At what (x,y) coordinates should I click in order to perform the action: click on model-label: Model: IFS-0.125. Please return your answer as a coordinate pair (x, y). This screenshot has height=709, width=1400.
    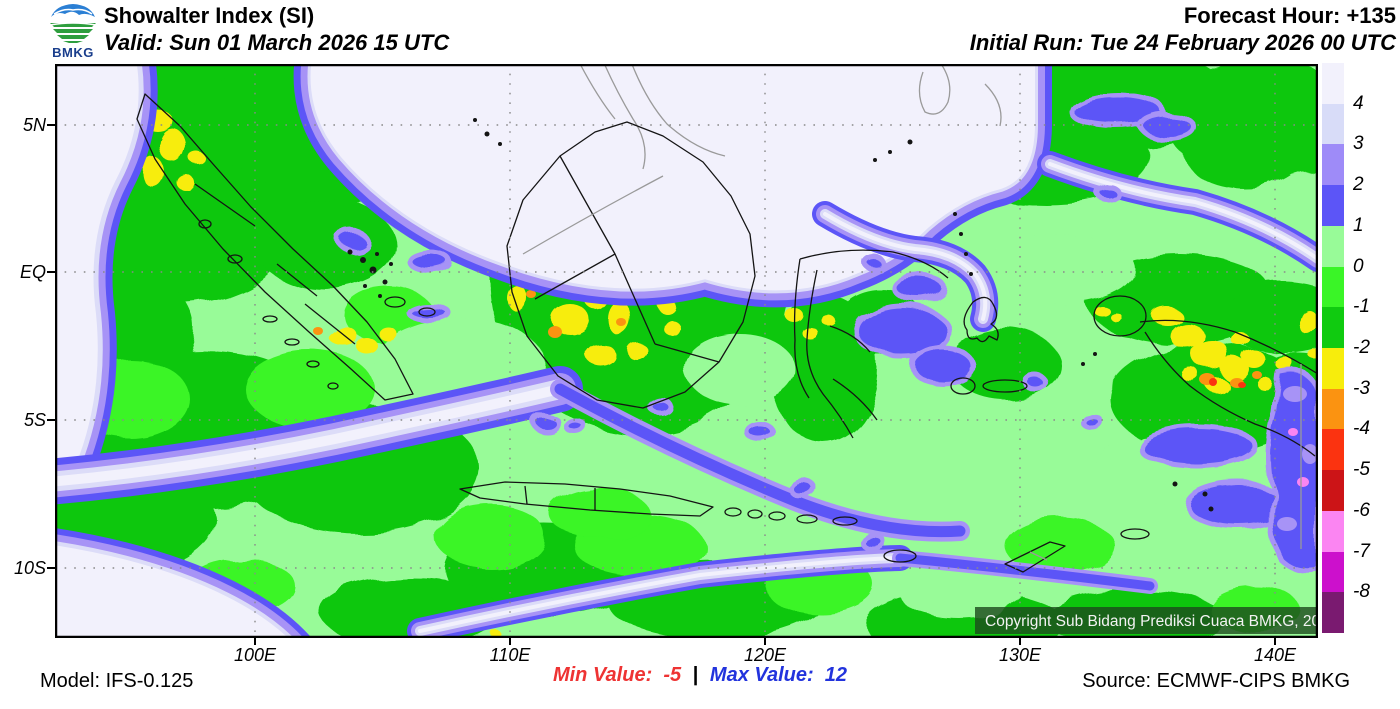
    Looking at the image, I should click on (117, 681).